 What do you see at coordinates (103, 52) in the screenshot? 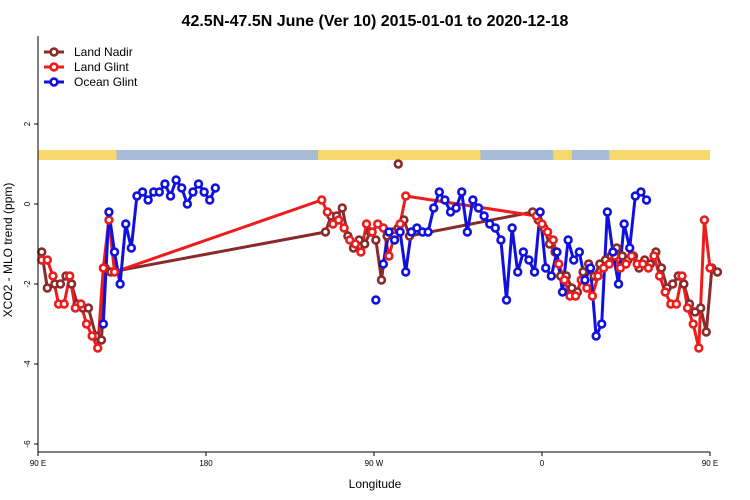
I see `legend-label-land-nadir: Land Nadir` at bounding box center [103, 52].